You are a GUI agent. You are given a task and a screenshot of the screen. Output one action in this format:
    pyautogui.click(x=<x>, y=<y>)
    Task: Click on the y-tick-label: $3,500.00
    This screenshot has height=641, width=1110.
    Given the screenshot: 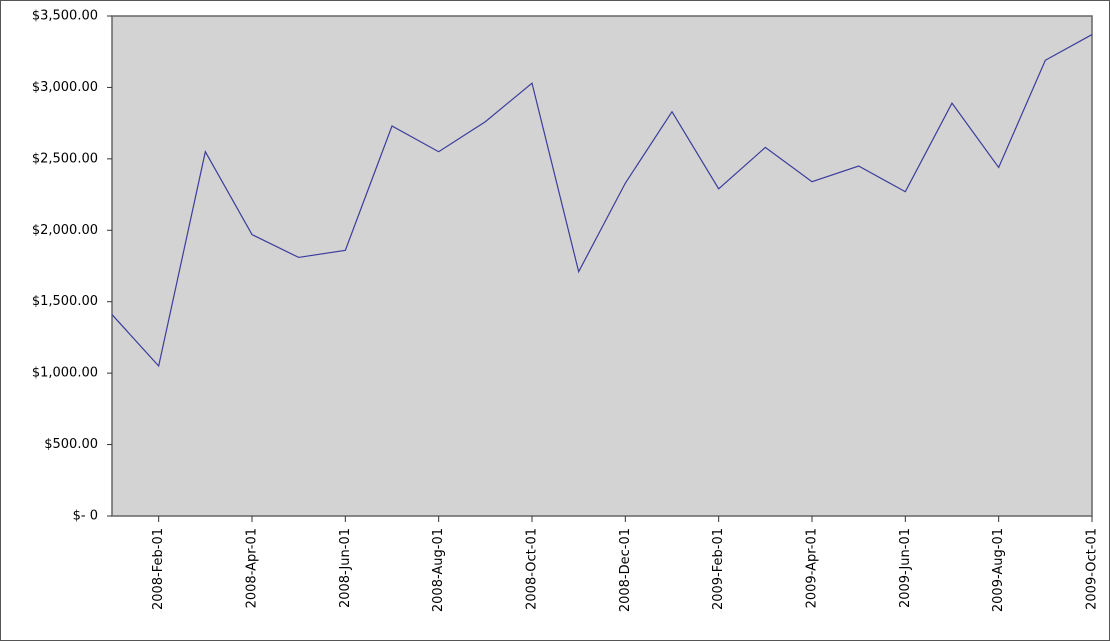 What is the action you would take?
    pyautogui.click(x=65, y=16)
    